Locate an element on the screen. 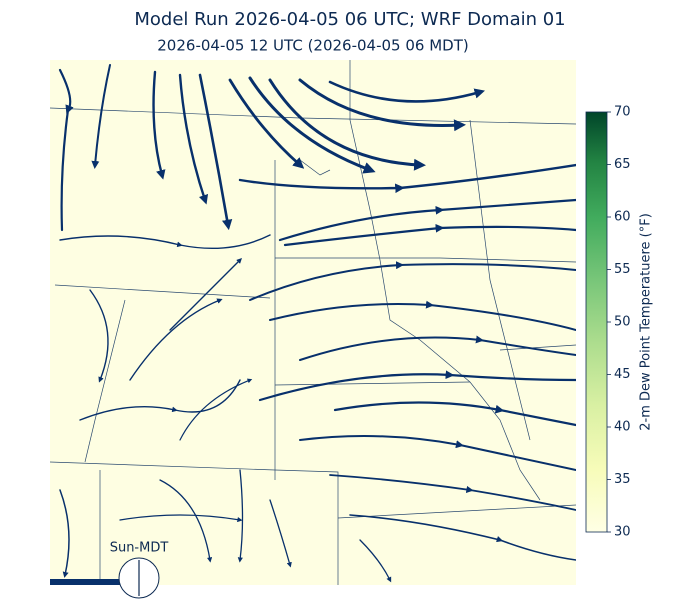  colorbar-tick-label: 65 is located at coordinates (622, 164).